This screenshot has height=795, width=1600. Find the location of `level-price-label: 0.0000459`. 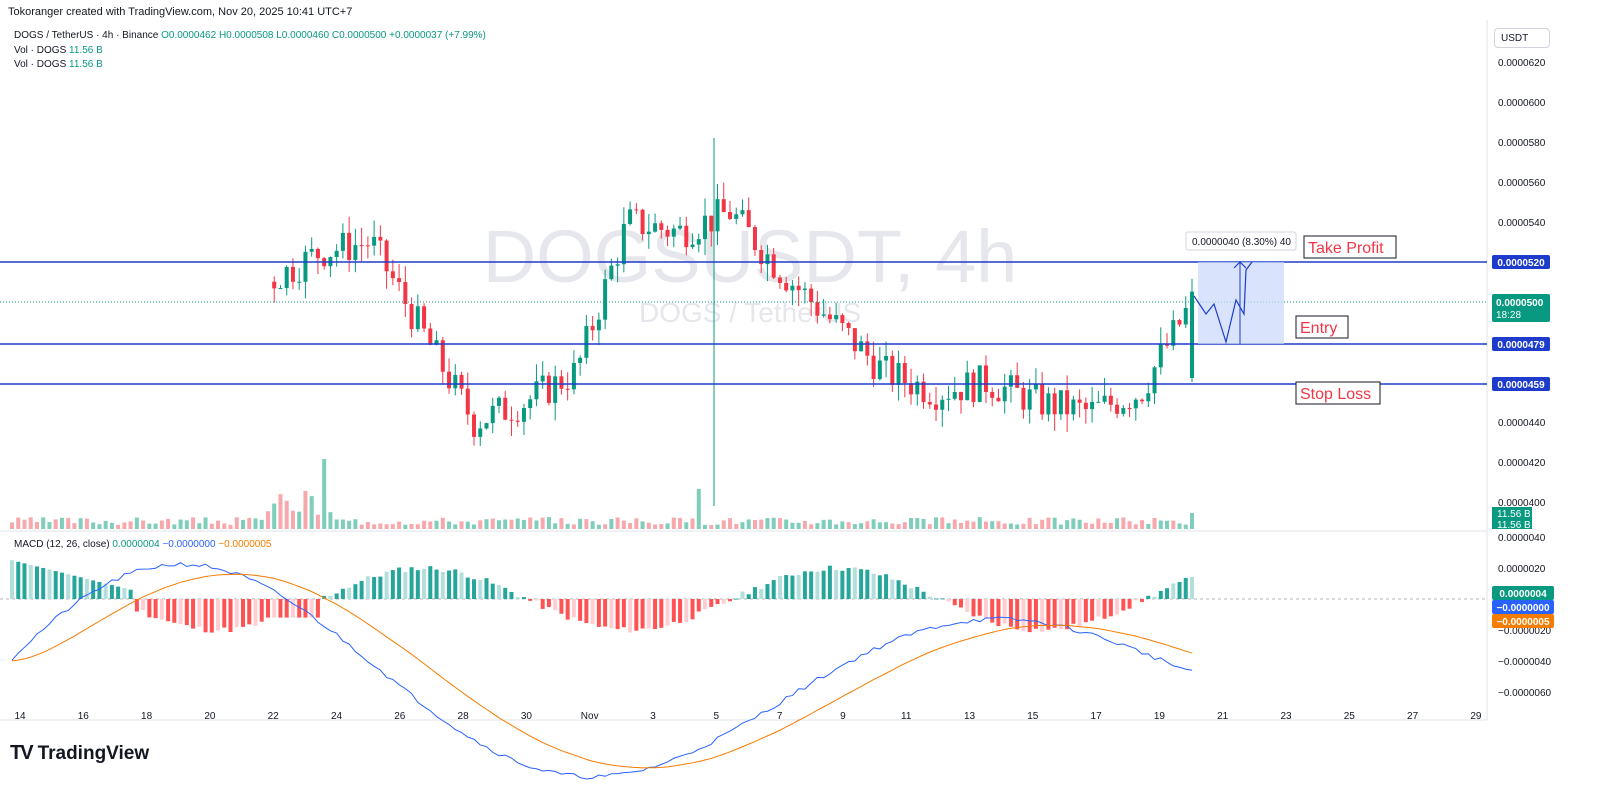

level-price-label: 0.0000459 is located at coordinates (1521, 385).